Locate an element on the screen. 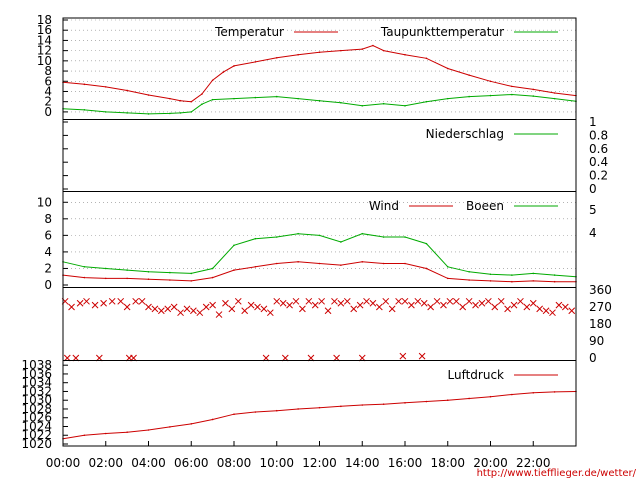 The width and height of the screenshot is (640, 485). xtick-label-4: 08:00 is located at coordinates (234, 463).